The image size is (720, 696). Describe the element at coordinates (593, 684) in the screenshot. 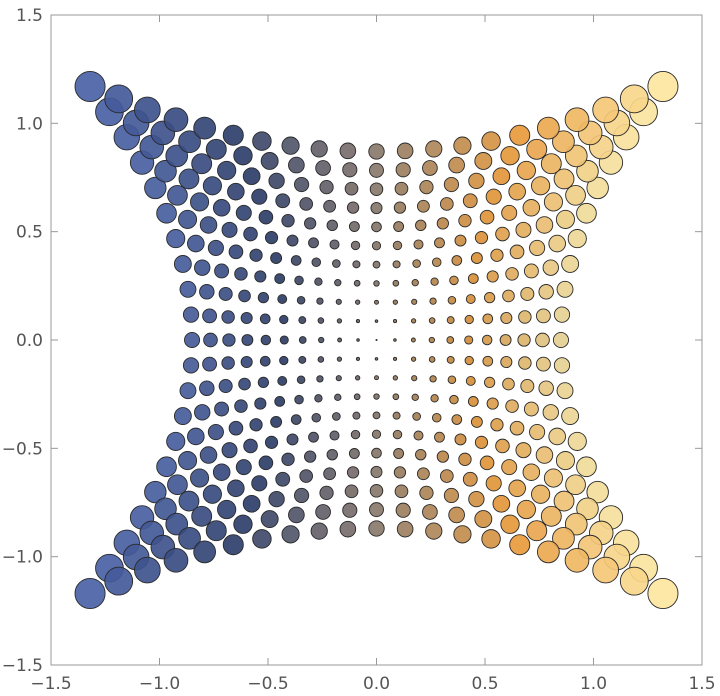

I see `x-tick-label: 1.0` at that location.